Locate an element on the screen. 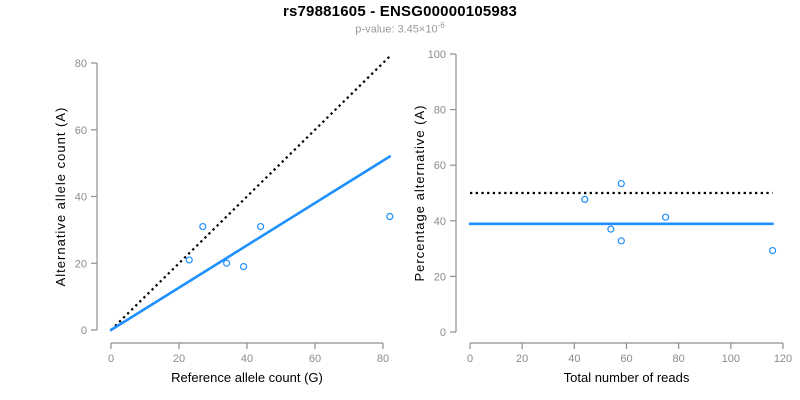  y-axis-title: Alternative allele count (A) is located at coordinates (60, 197).